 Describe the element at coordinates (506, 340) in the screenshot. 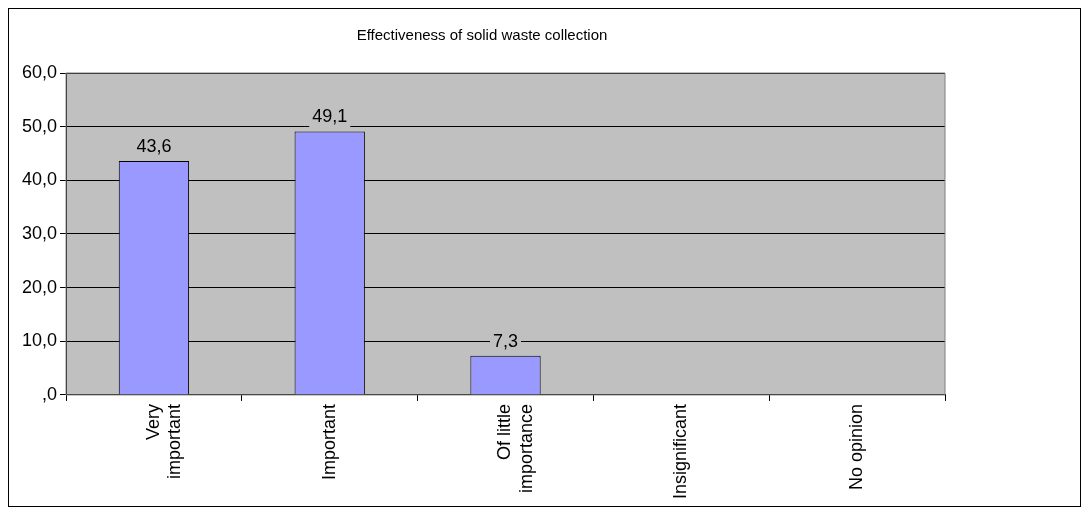

I see `data-label: 7,3` at that location.